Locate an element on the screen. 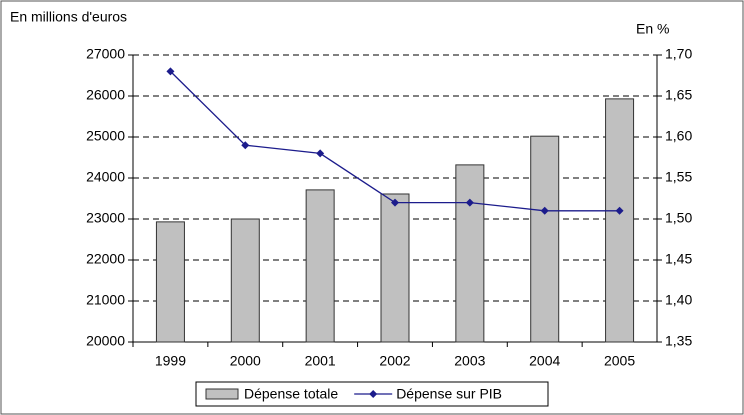  y2-tick-label: 1,45 is located at coordinates (678, 259).